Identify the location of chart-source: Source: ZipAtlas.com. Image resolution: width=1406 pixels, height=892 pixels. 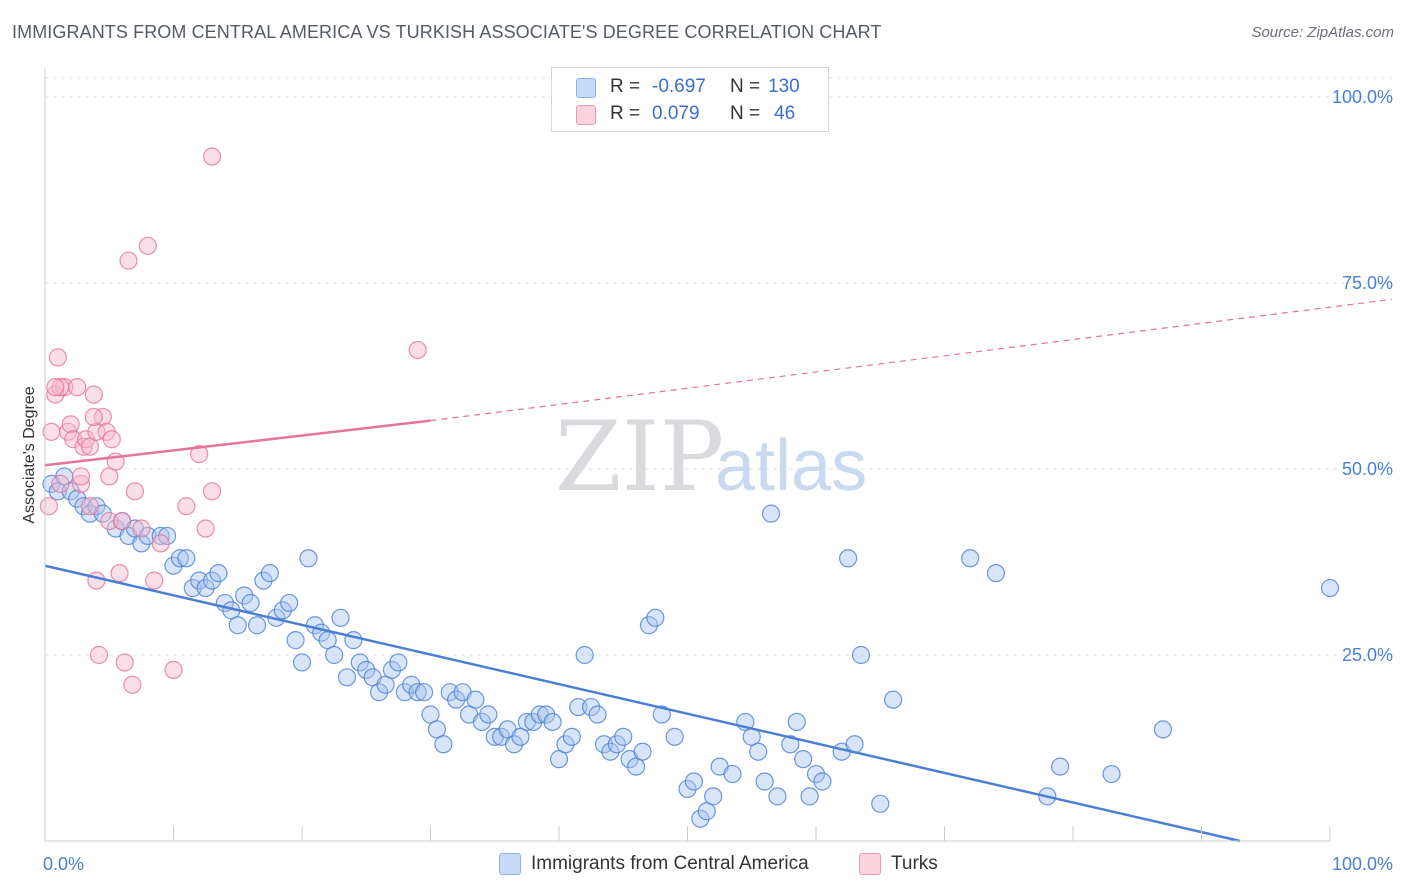
(1322, 32).